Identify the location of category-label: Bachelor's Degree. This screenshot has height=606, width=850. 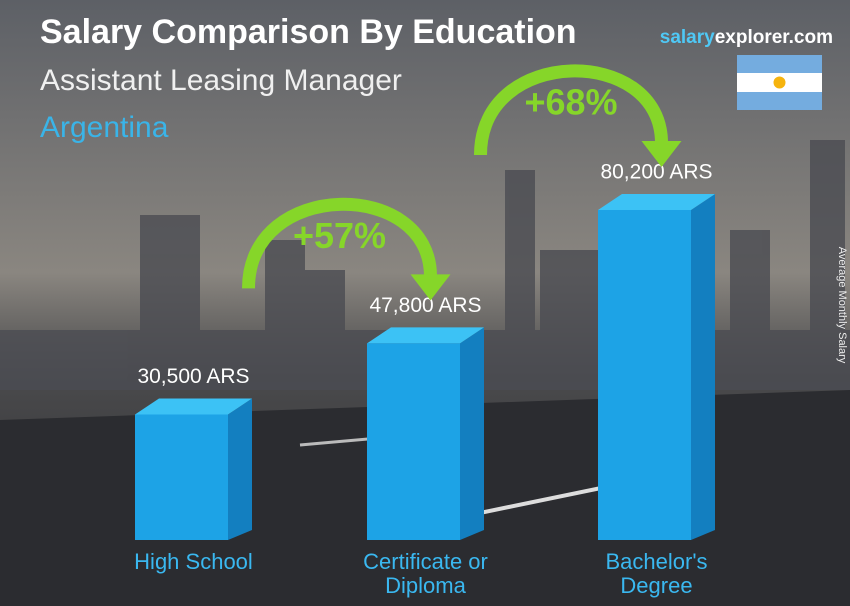
(656, 573).